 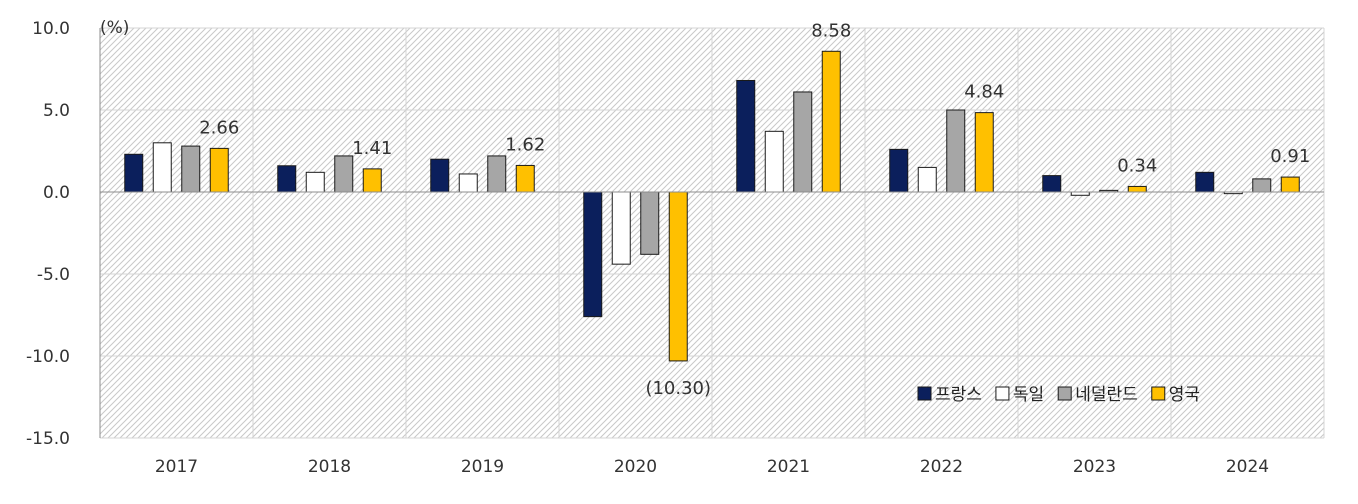 I want to click on legend-label: 프랑스, so click(x=958, y=395).